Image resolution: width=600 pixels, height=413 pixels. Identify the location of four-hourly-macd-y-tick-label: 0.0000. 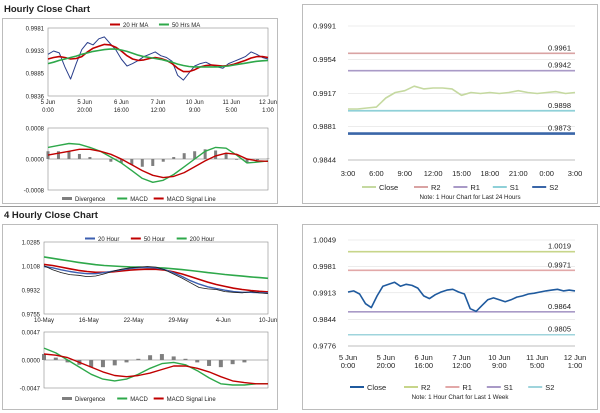
(31, 362).